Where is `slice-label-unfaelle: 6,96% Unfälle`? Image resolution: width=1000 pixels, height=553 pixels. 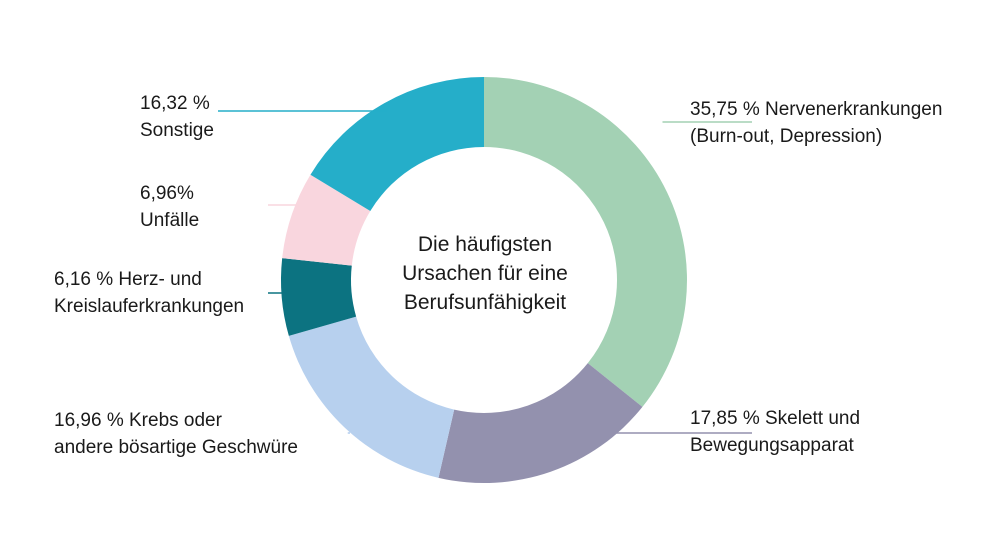 slice-label-unfaelle: 6,96% Unfälle is located at coordinates (169, 207).